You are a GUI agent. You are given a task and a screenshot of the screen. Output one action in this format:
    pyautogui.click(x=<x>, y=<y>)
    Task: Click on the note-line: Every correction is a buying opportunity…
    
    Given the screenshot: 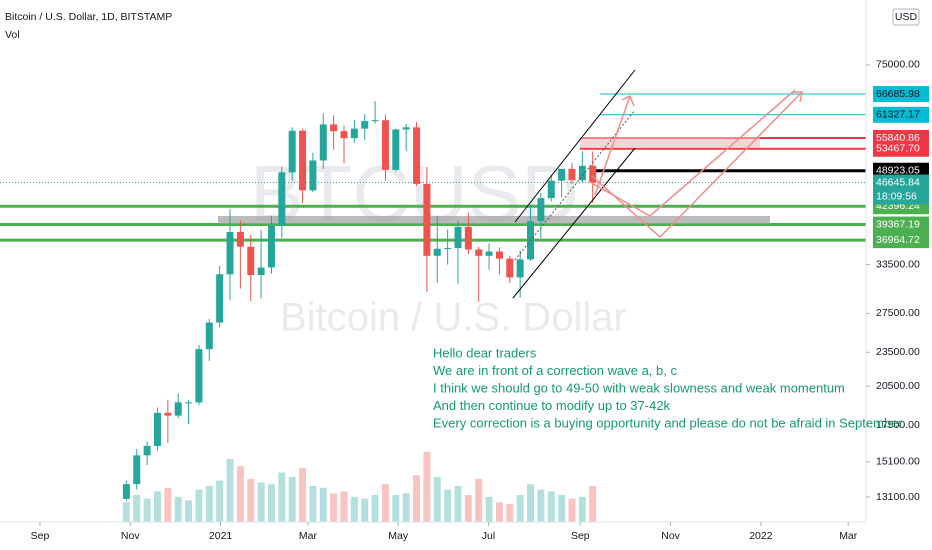 What is the action you would take?
    pyautogui.click(x=668, y=422)
    